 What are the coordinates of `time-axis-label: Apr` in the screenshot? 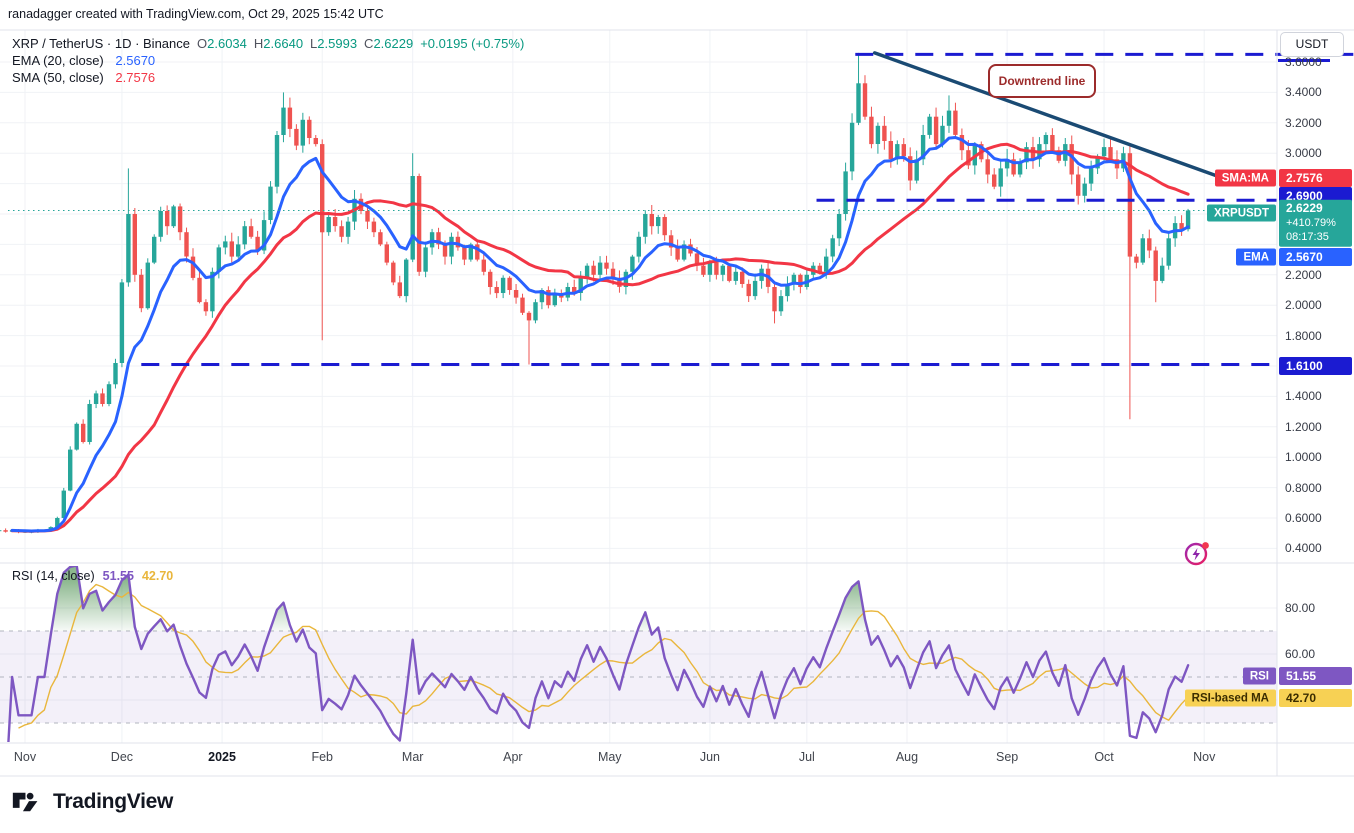 It's located at (513, 757).